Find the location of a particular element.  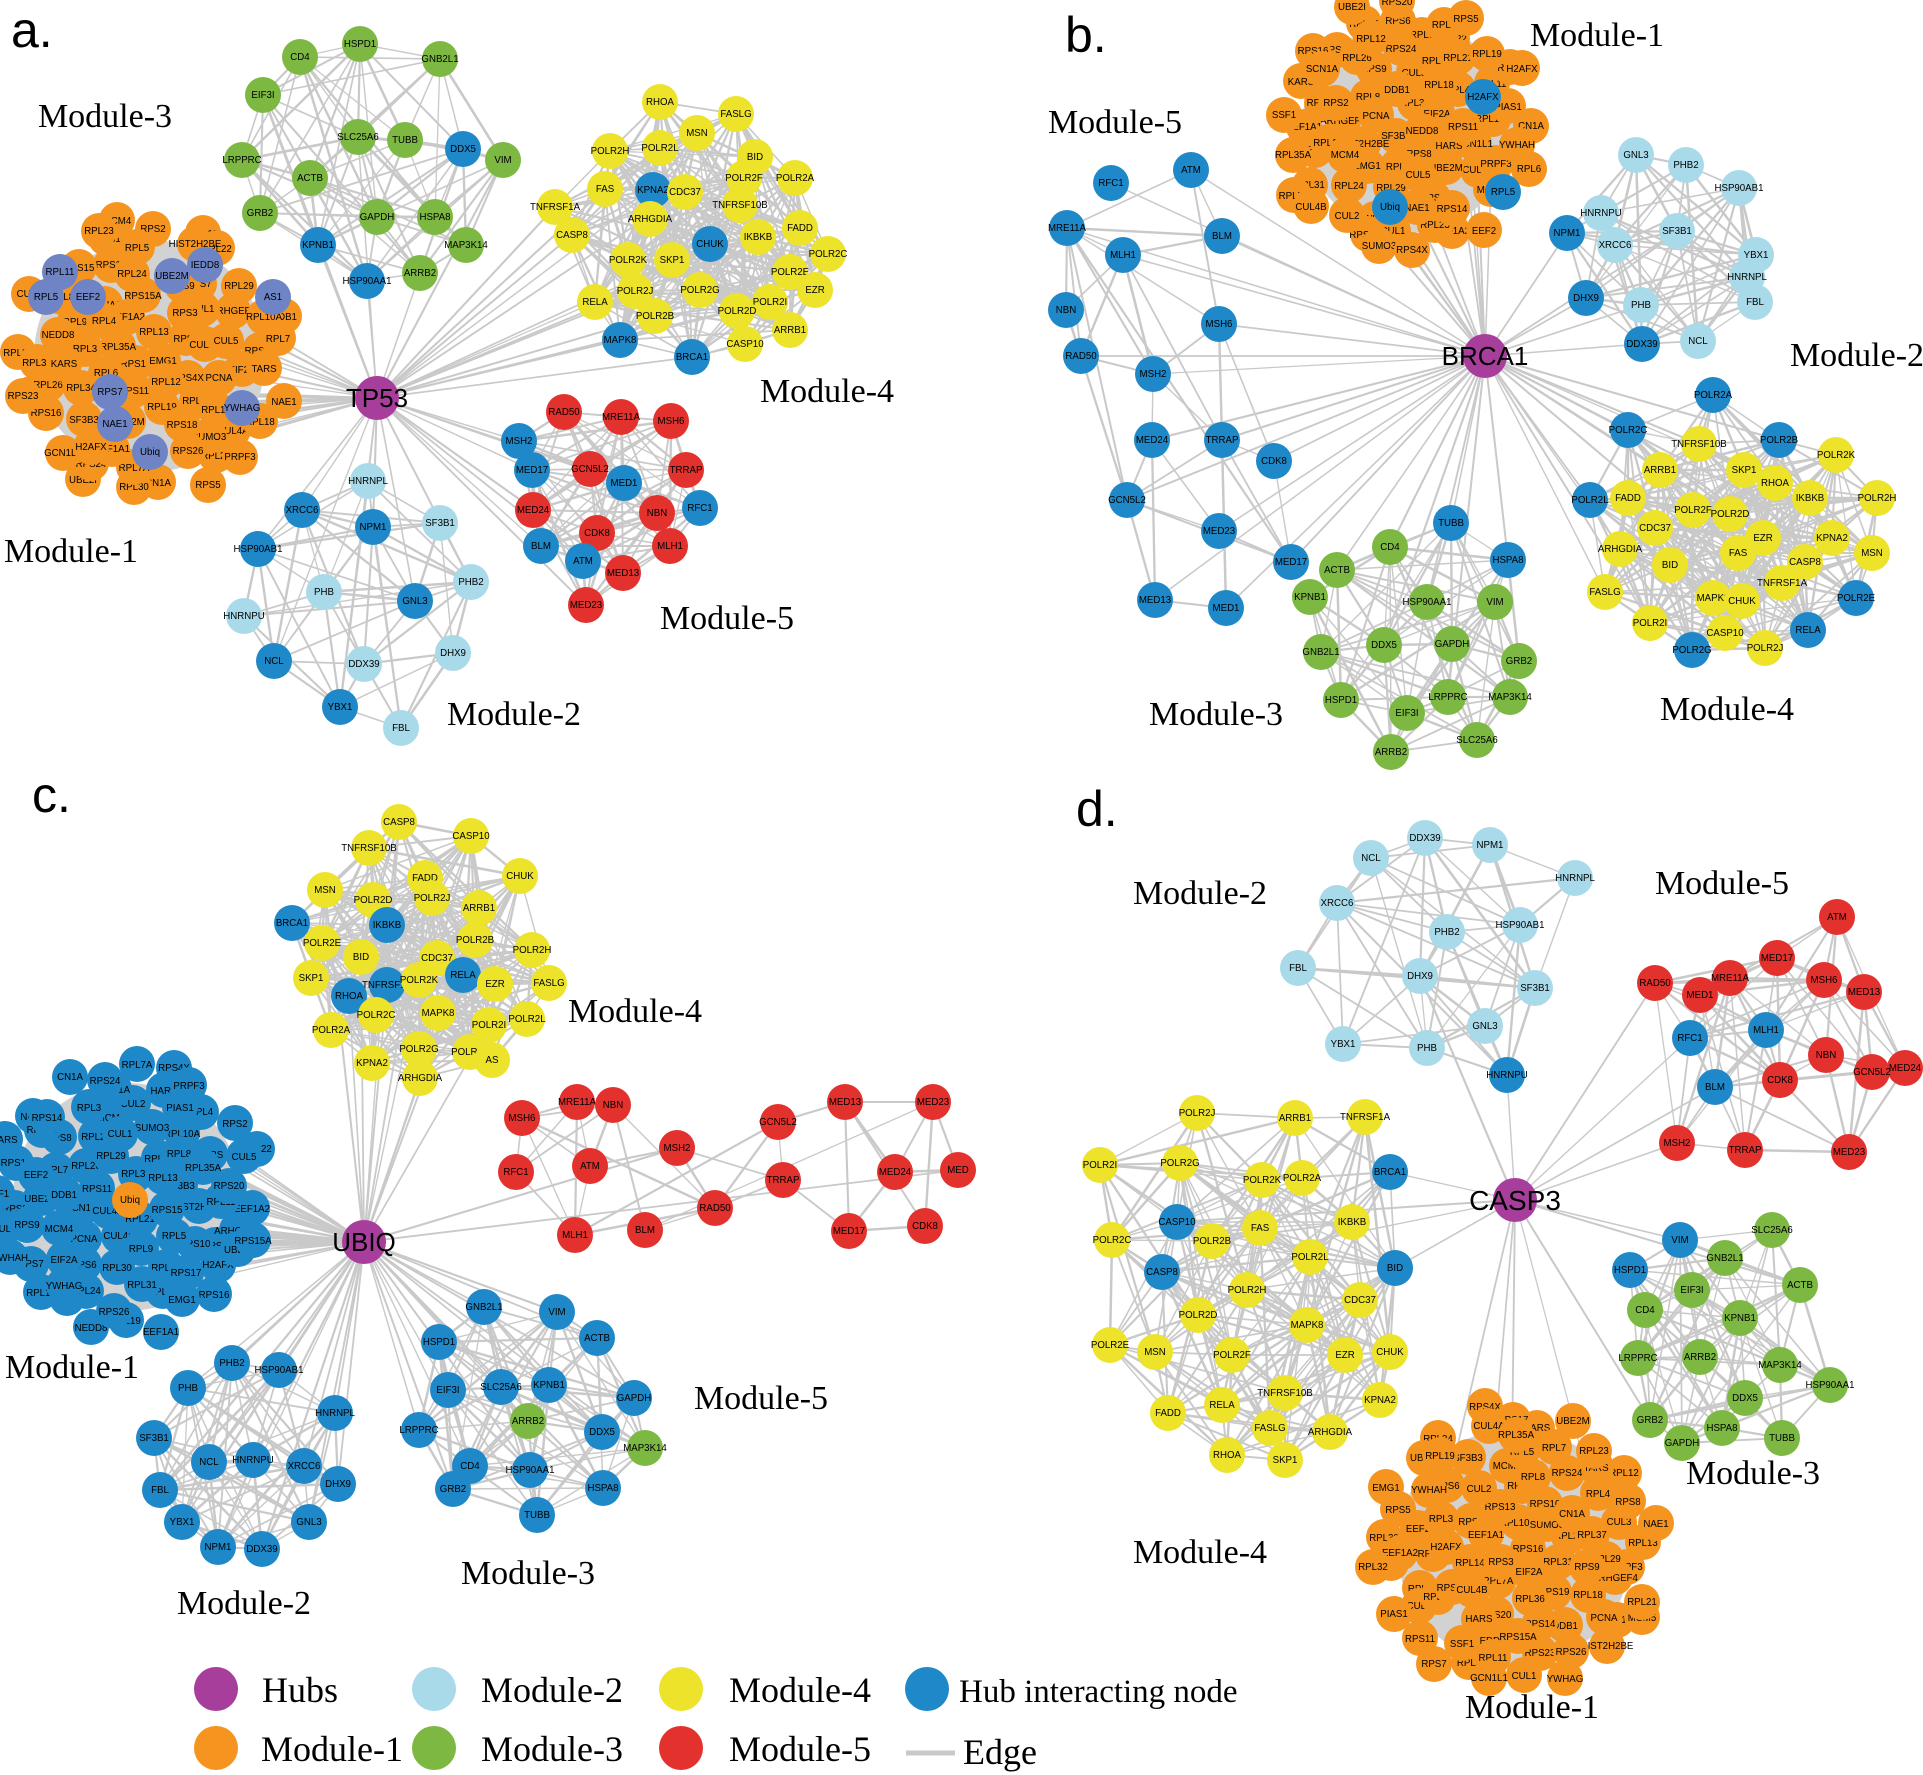

svg-text: RPS24 is located at coordinates (1567, 1473).